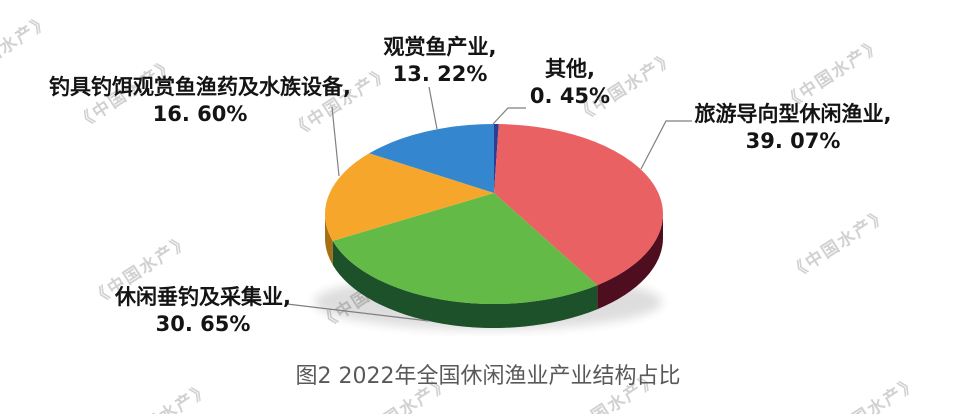 The height and width of the screenshot is (414, 956). I want to click on slice-label-name: 观赏鱼产业,, so click(440, 47).